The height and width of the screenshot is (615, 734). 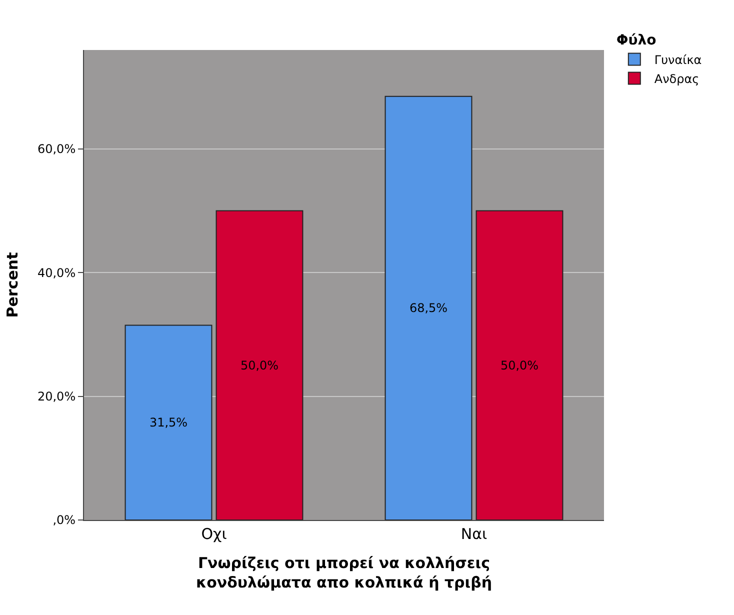 I want to click on x-axis-title: Γνωρίζεις οτι μπορεί να κολλήσεις κονδυλώματα απο κολπικά ή τριβή, so click(x=344, y=573).